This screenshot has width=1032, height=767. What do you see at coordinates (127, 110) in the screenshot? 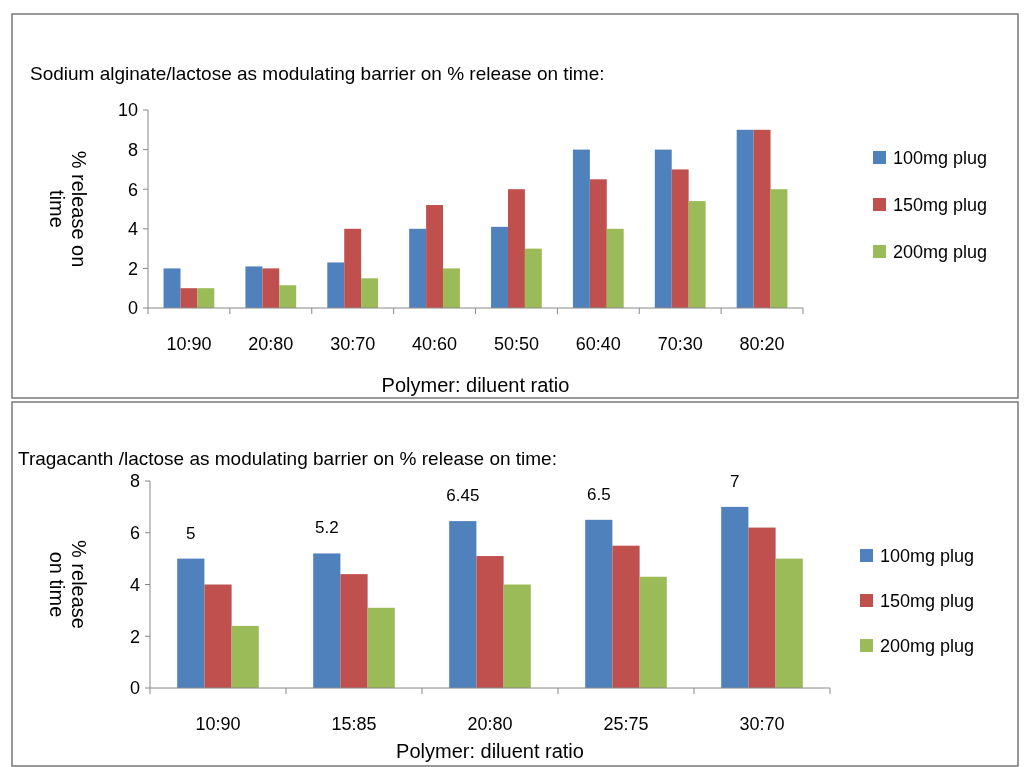
I see `y-tick-label: 10` at bounding box center [127, 110].